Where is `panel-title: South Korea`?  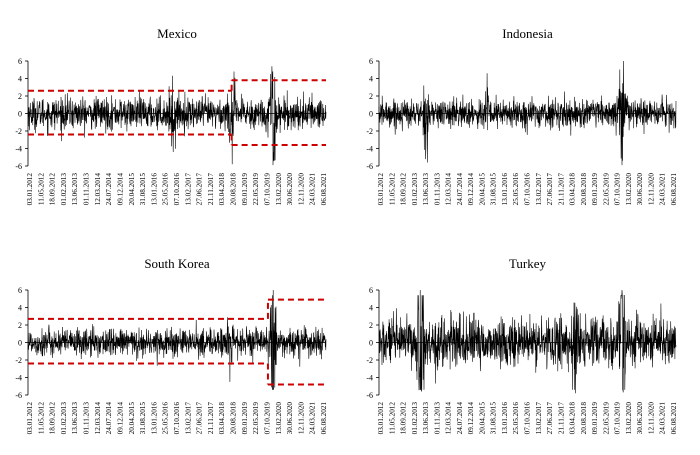
panel-title: South Korea is located at coordinates (177, 263).